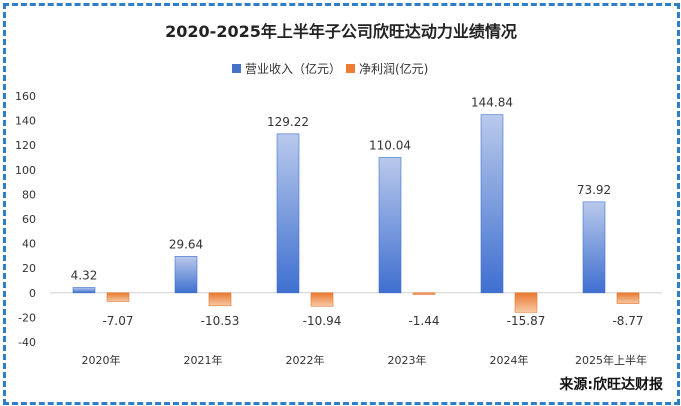 This screenshot has width=681, height=406. I want to click on data-label: 29.64, so click(186, 244).